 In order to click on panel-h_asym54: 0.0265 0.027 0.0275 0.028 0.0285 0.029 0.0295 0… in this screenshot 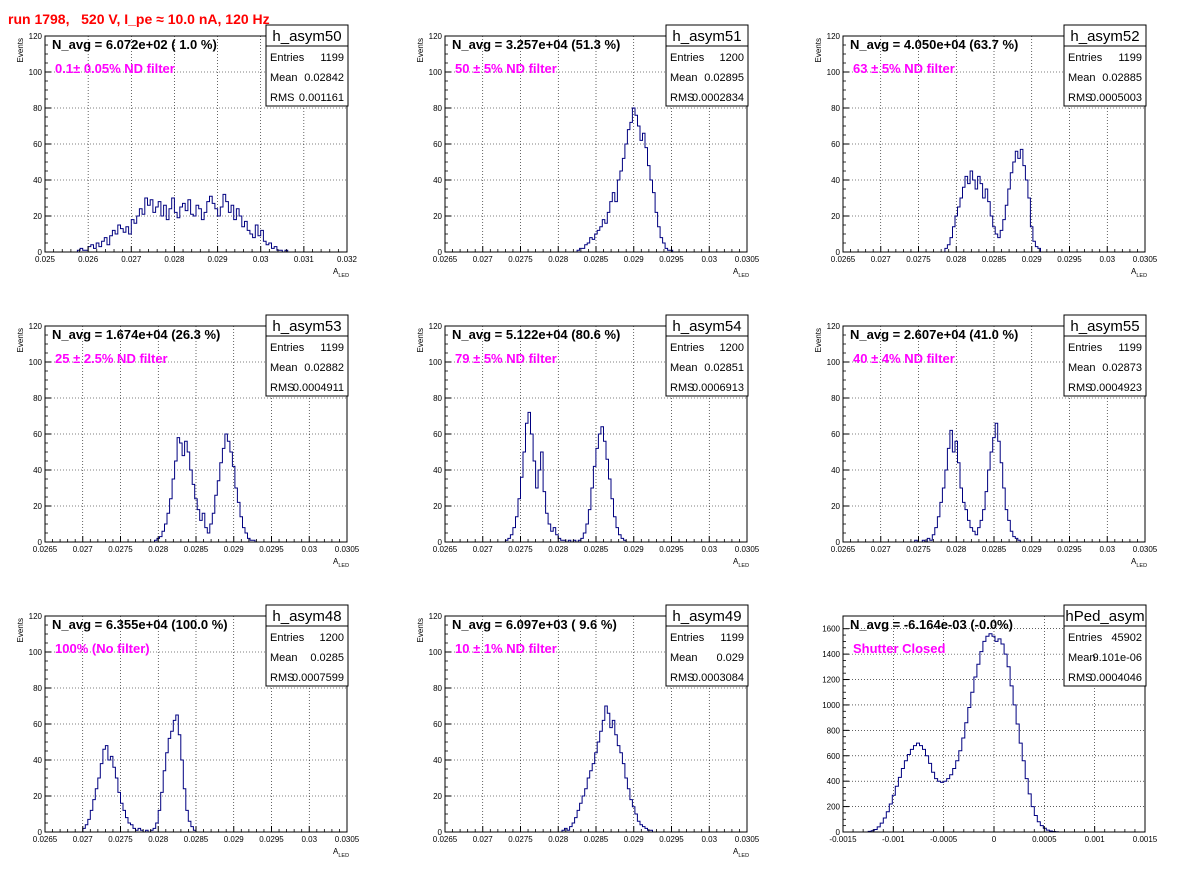, I will do `click(588, 441)`.